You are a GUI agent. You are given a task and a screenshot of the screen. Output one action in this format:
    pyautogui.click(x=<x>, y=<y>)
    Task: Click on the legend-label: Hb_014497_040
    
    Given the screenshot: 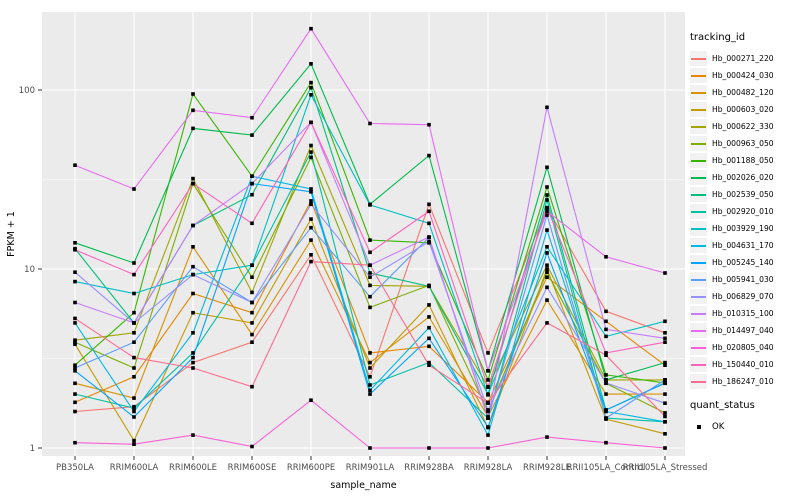 What is the action you would take?
    pyautogui.click(x=743, y=330)
    